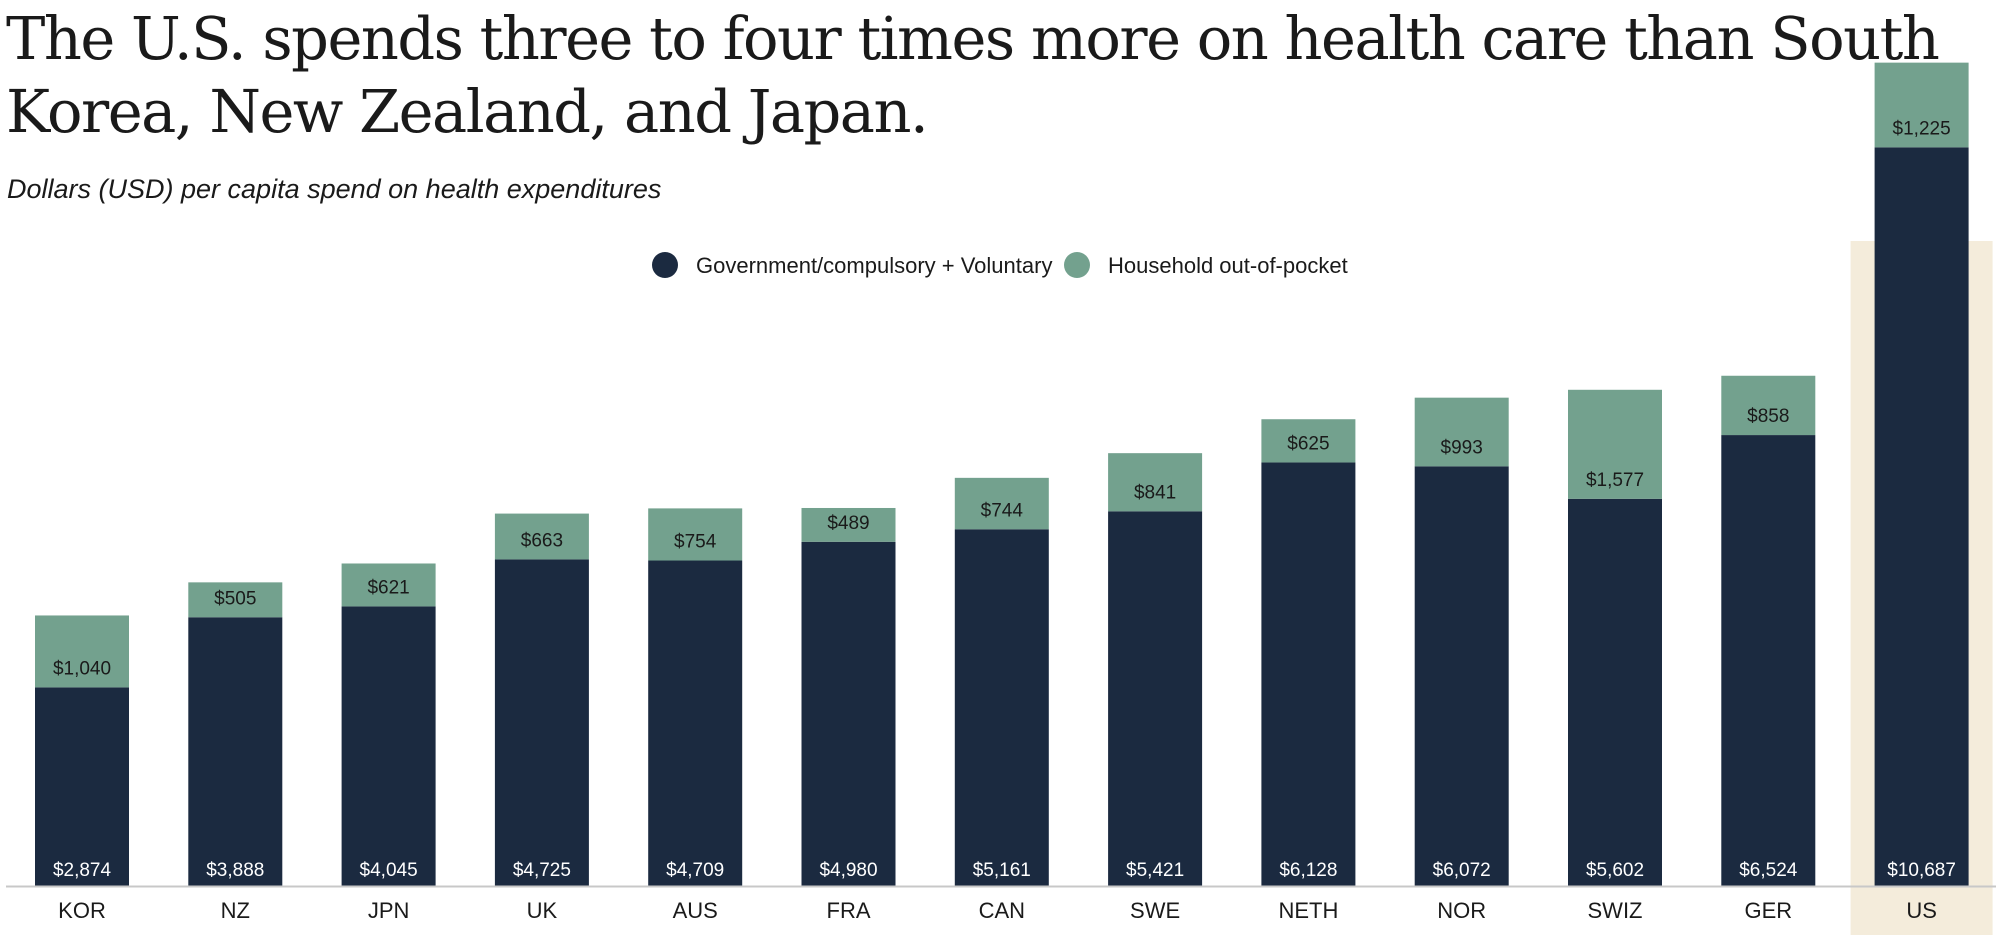  I want to click on x-tick-label-ger: GER, so click(1768, 910).